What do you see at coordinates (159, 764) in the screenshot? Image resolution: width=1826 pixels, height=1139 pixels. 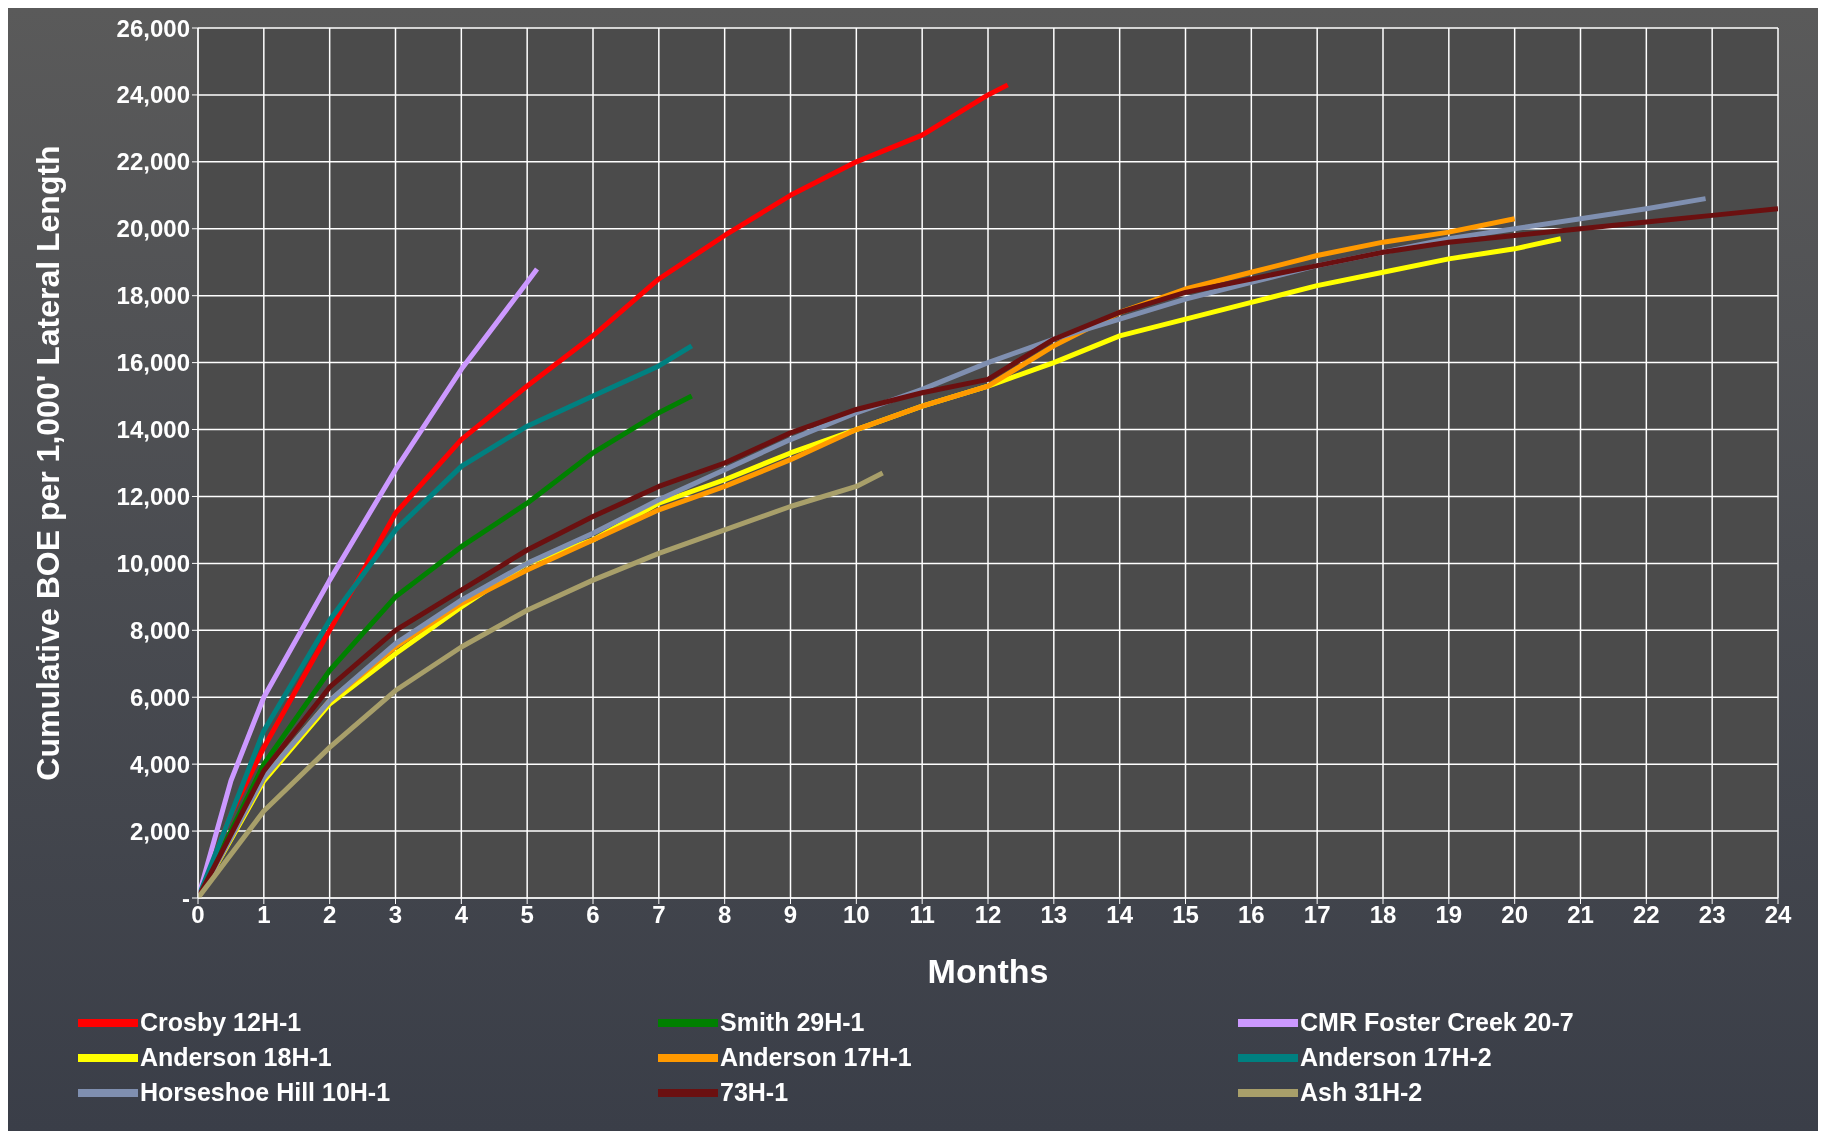 I see `y-tick-label: 4,000` at bounding box center [159, 764].